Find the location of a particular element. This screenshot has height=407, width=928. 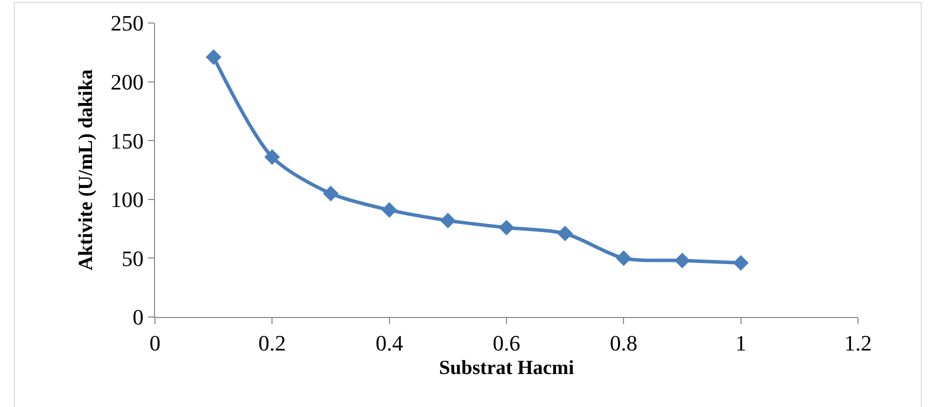

y-axis-title: Aktivite (U/mL) dakika is located at coordinates (86, 170).